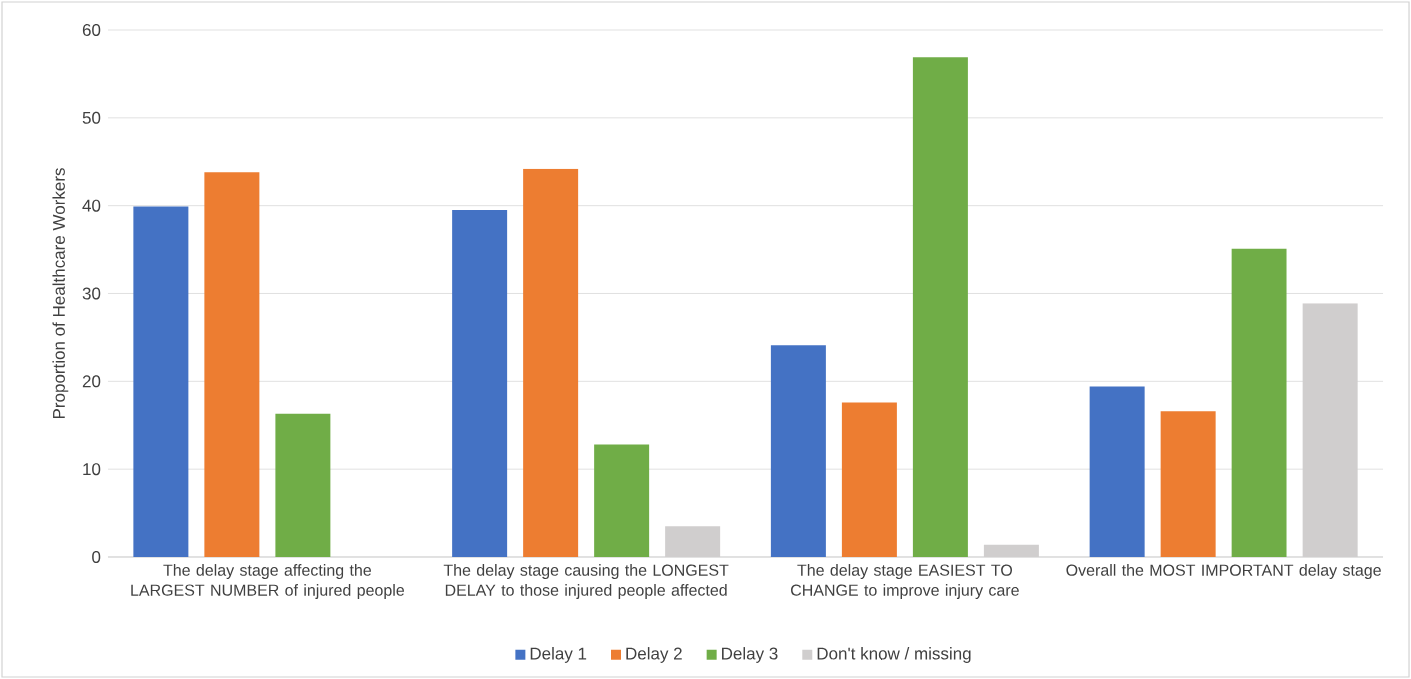 This screenshot has height=679, width=1411. I want to click on y-tick-label: 40, so click(91, 205).